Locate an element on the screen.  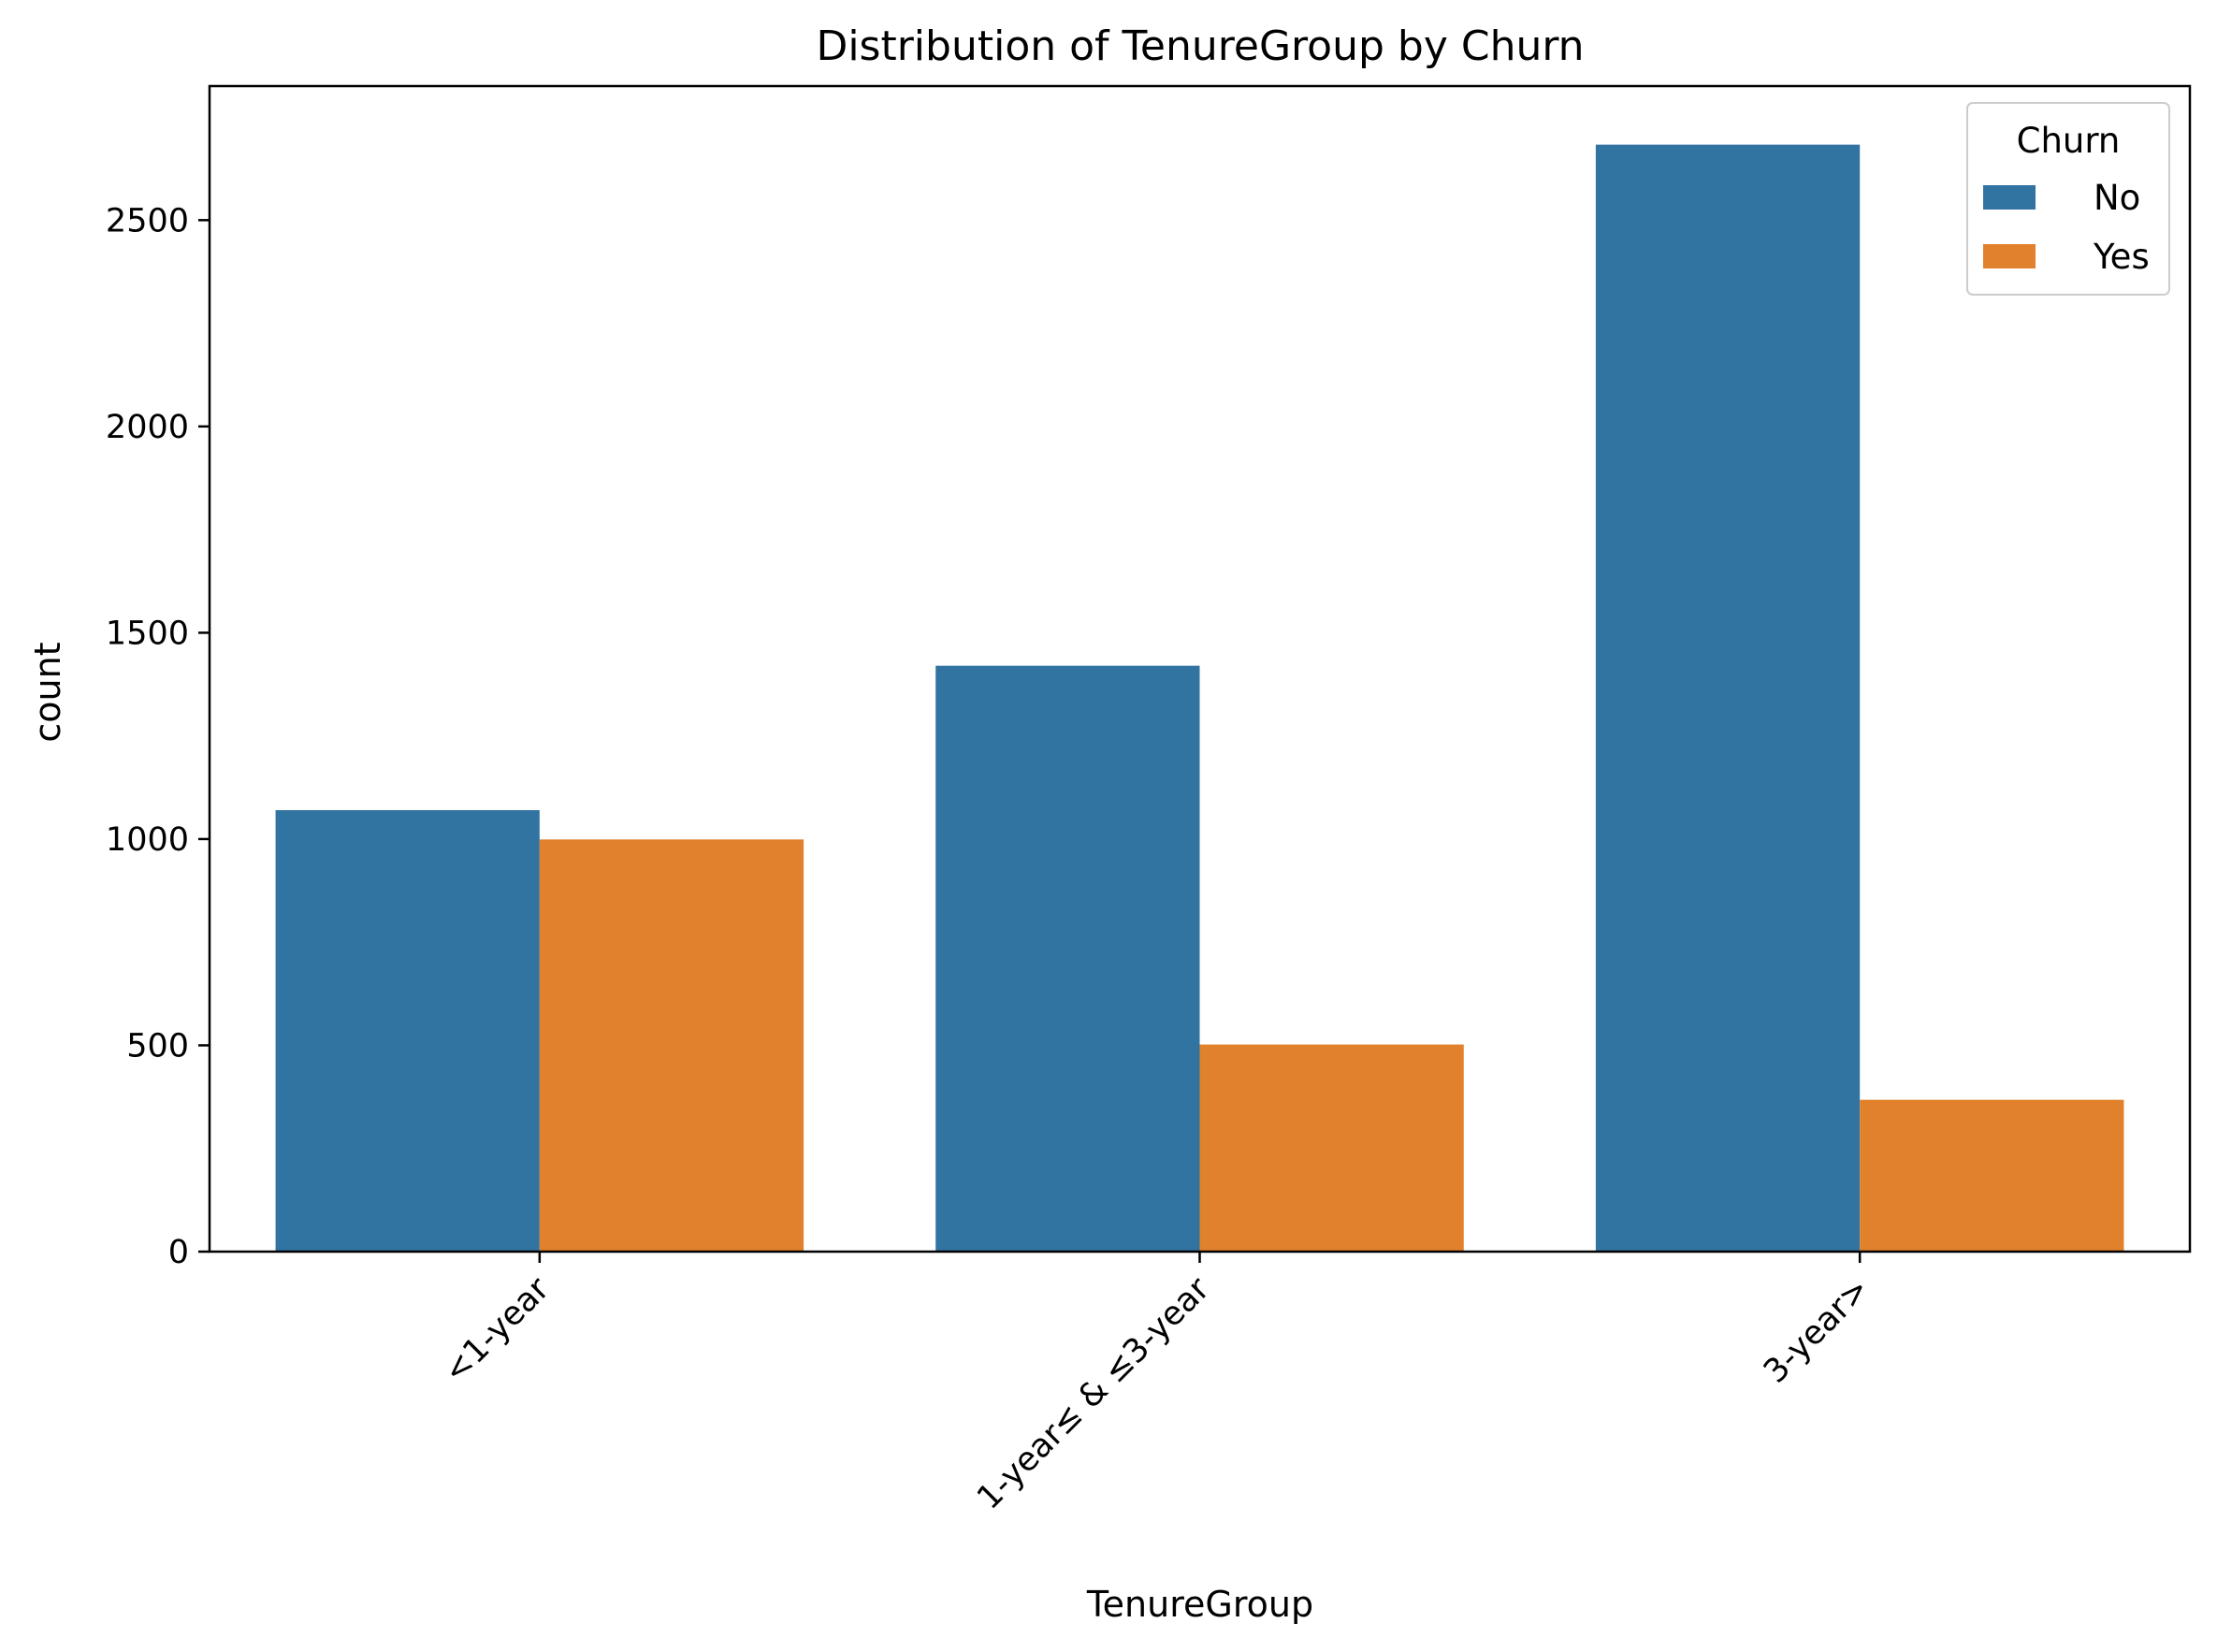
legend-swatch-yes is located at coordinates (2009, 256).